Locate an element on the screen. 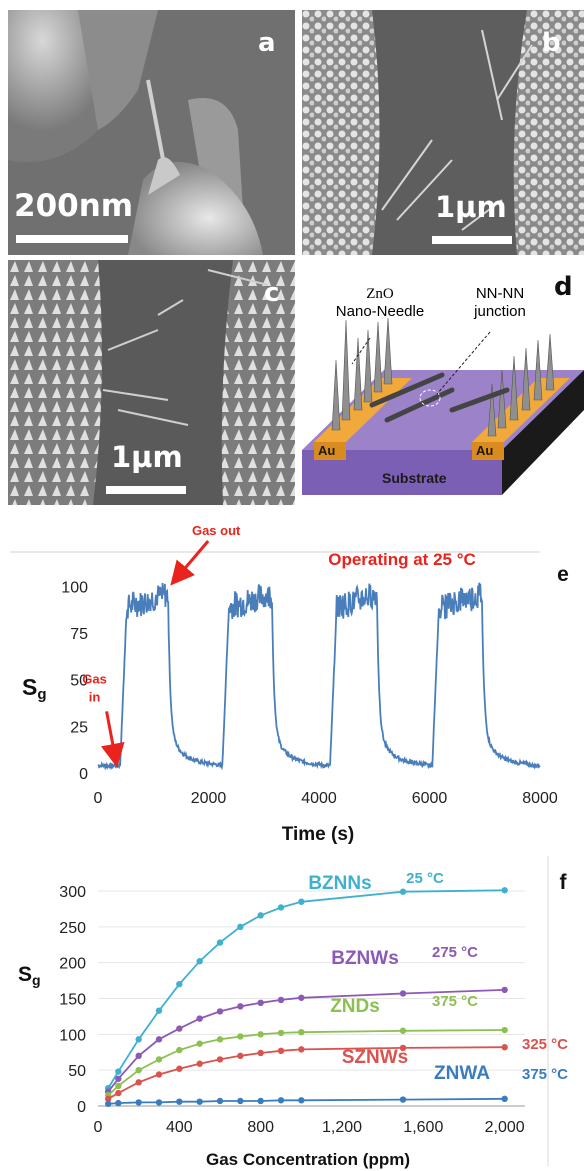 The image size is (584, 1171). panel-a-sem-image: a 200nm is located at coordinates (151, 132).